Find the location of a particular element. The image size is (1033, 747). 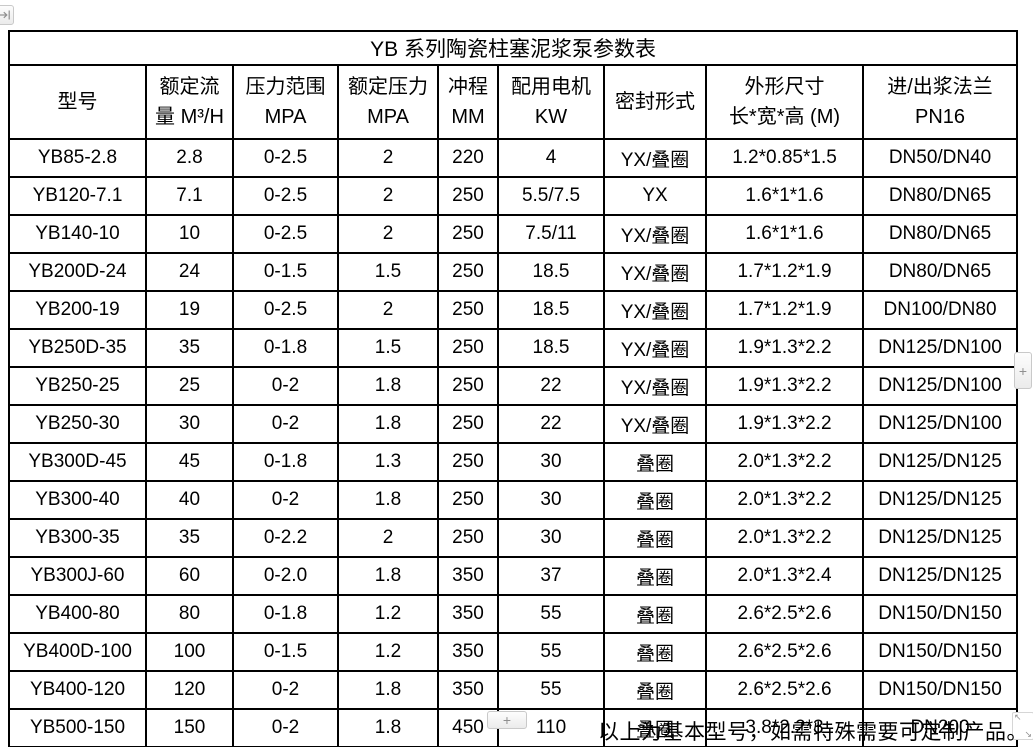

table-cell: 150 is located at coordinates (189, 727).